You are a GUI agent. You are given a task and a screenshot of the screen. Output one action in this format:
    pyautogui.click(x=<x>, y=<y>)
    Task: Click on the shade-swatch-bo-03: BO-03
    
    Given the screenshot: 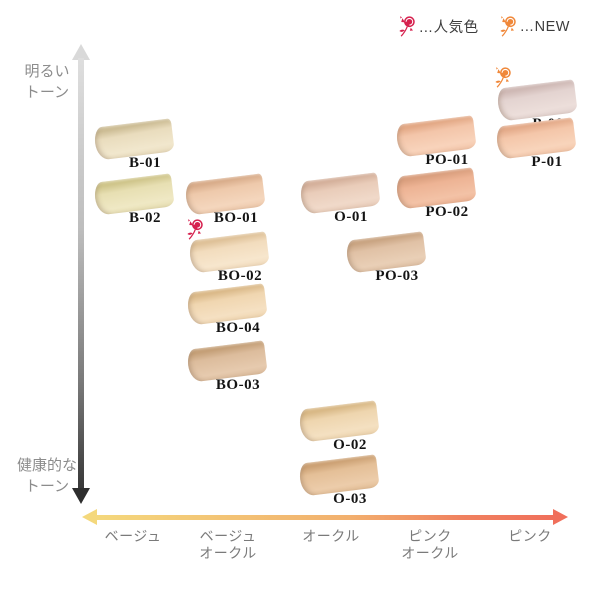 What is the action you would take?
    pyautogui.click(x=227, y=366)
    